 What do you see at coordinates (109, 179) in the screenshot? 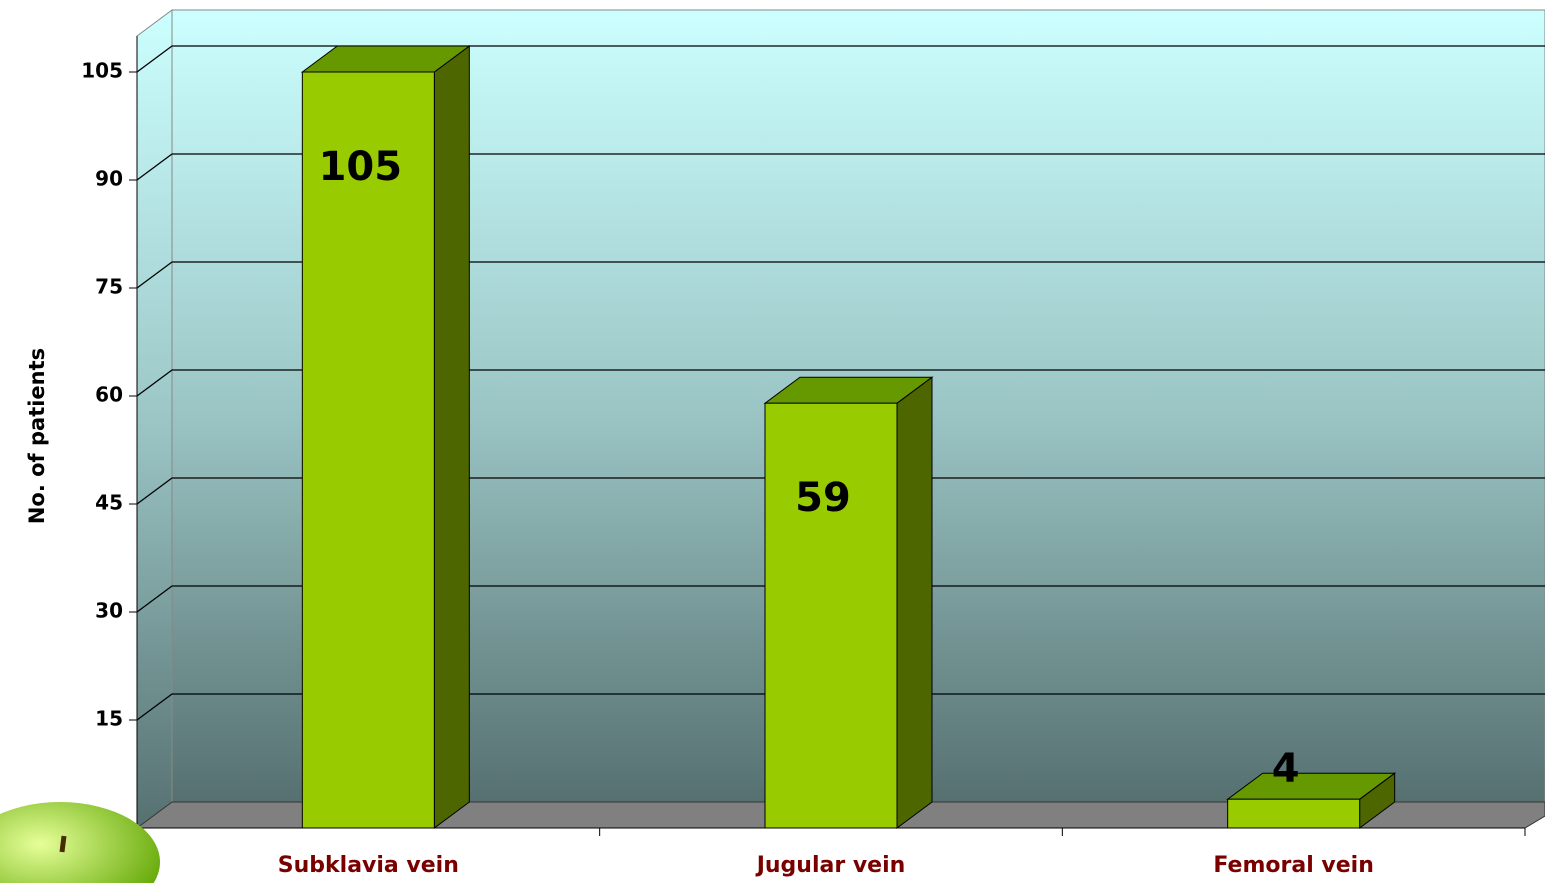
I see `y-tick-label: 90` at bounding box center [109, 179].